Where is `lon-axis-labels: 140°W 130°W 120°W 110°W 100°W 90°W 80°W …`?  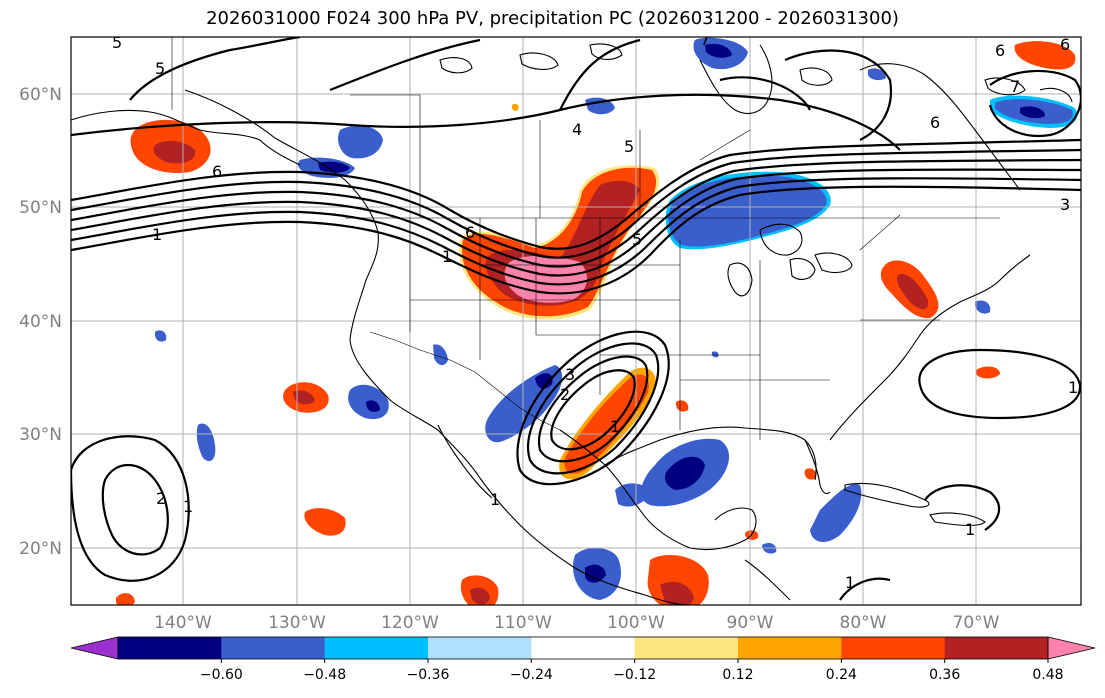 lon-axis-labels: 140°W 130°W 120°W 110°W 100°W 90°W 80°W … is located at coordinates (577, 623).